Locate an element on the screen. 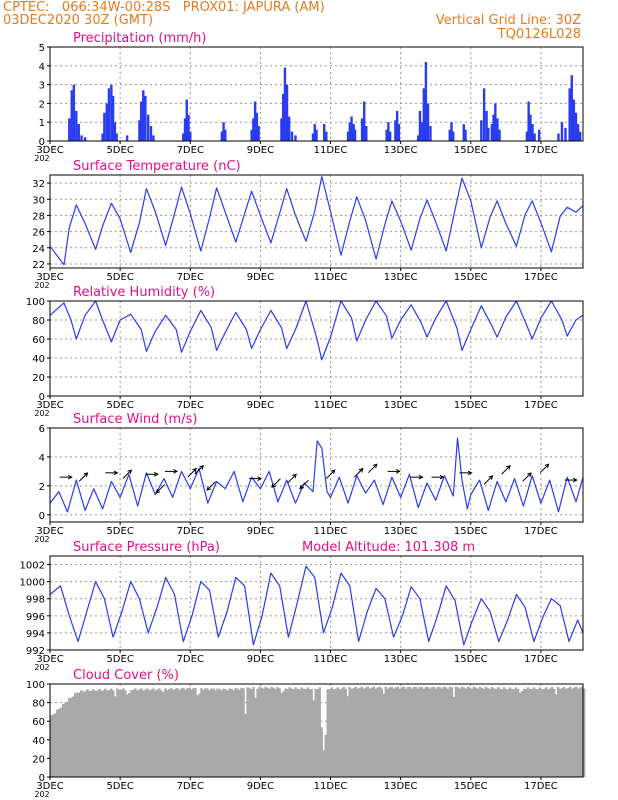 The width and height of the screenshot is (618, 800). x-tick-label: 11DEC is located at coordinates (331, 150).